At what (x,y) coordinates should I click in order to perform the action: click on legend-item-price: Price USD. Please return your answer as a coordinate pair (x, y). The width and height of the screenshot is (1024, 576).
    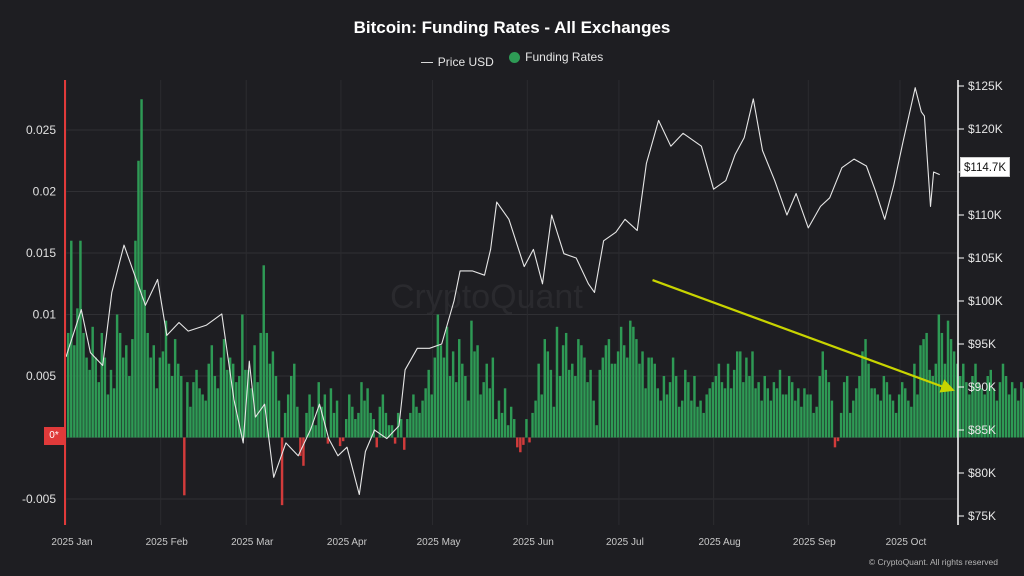
    Looking at the image, I should click on (457, 62).